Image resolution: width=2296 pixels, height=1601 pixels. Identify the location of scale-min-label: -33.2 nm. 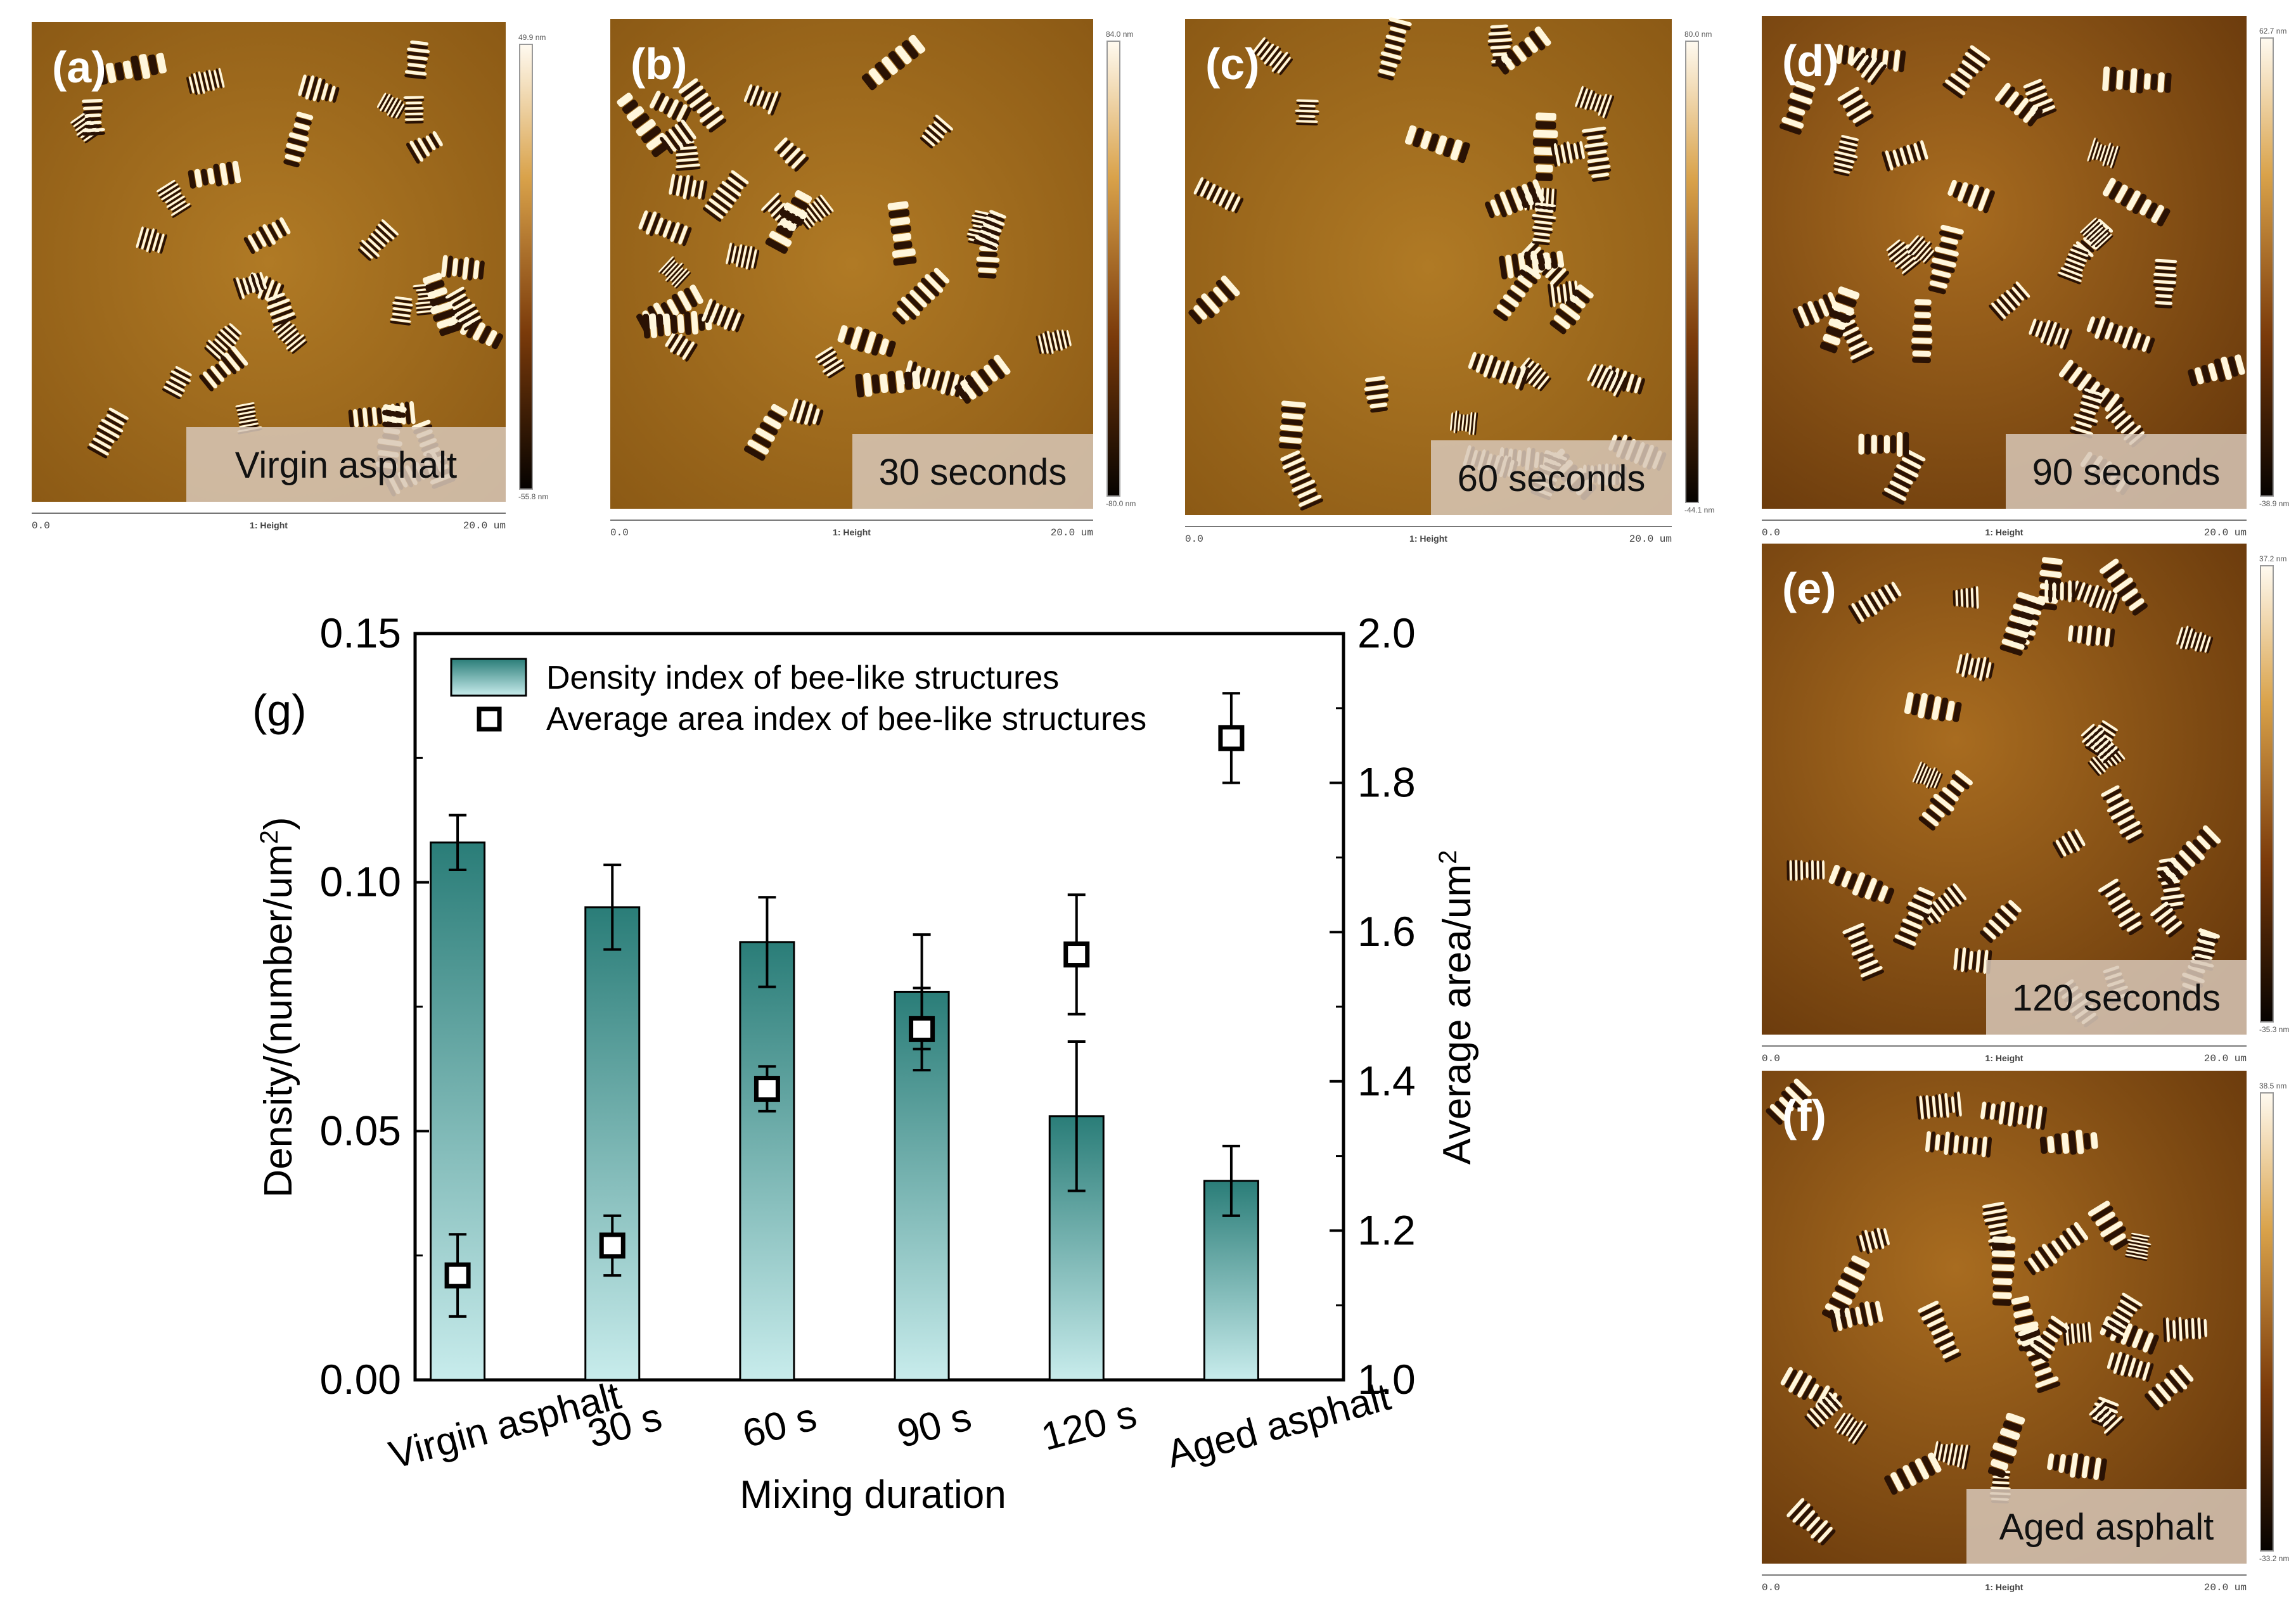
(2274, 1558).